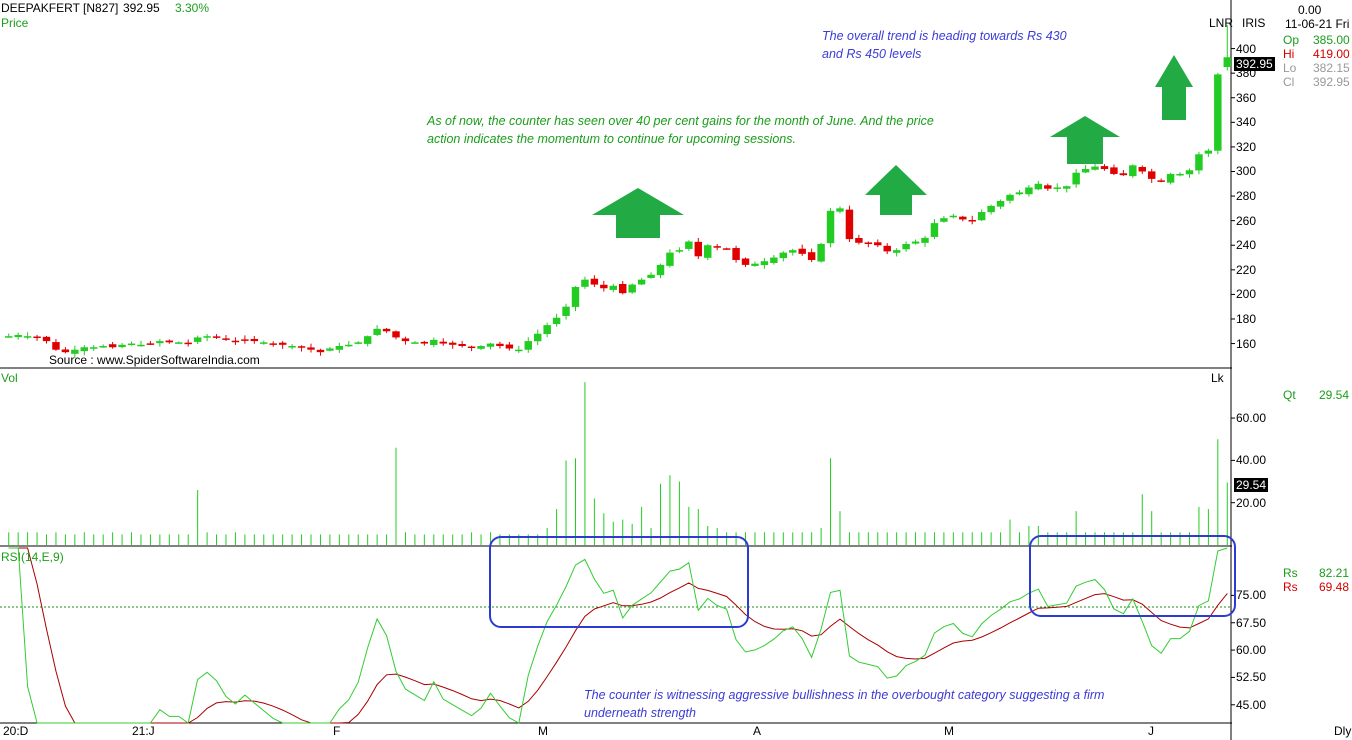 This screenshot has width=1352, height=740. I want to click on period-label: Dly, so click(1343, 731).